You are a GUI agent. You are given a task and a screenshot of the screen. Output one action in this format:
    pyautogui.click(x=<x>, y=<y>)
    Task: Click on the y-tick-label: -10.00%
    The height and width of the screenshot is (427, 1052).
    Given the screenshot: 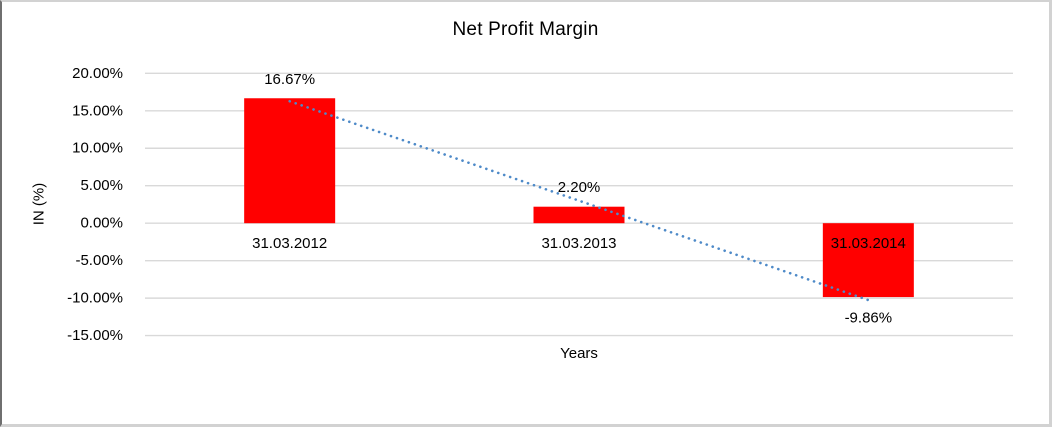 What is the action you would take?
    pyautogui.click(x=95, y=298)
    